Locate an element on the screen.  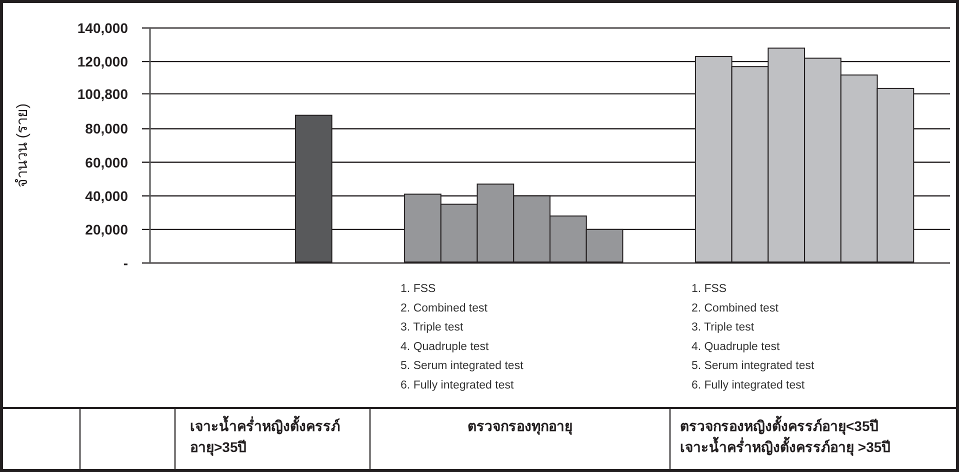
y-tick-label: 100,800 is located at coordinates (102, 94).